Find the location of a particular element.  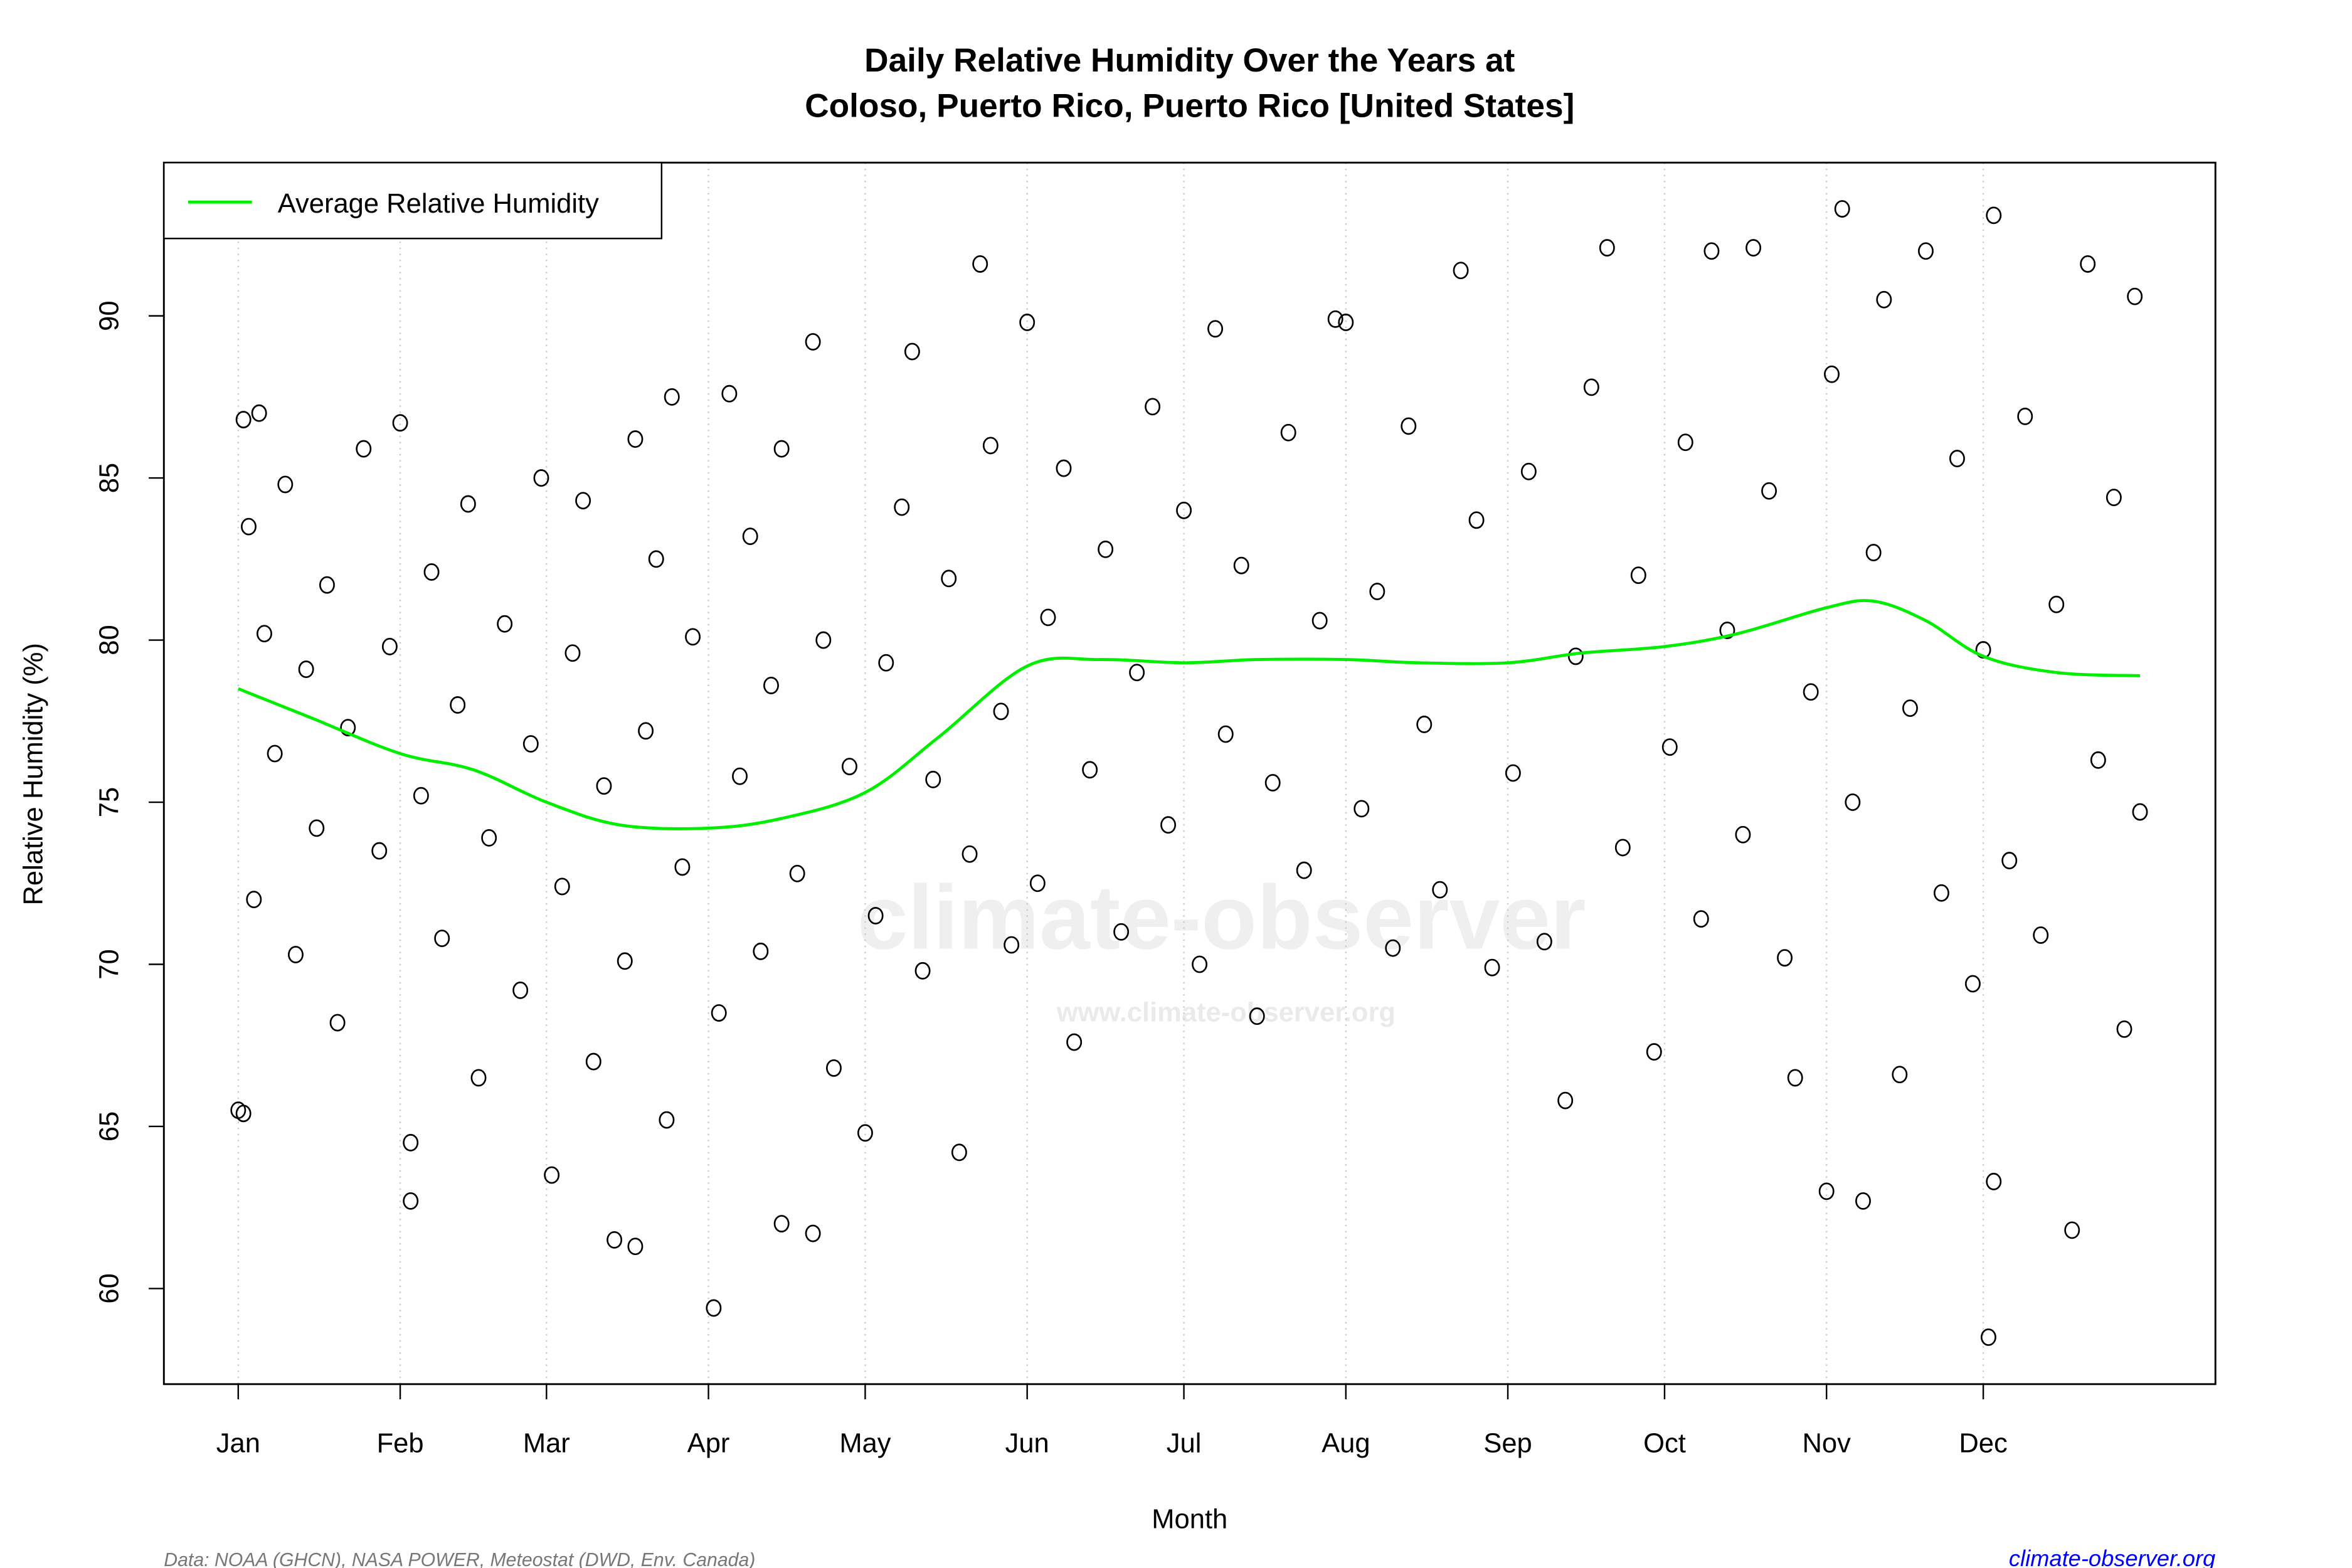

x-tick-label: Jun is located at coordinates (1027, 1444).